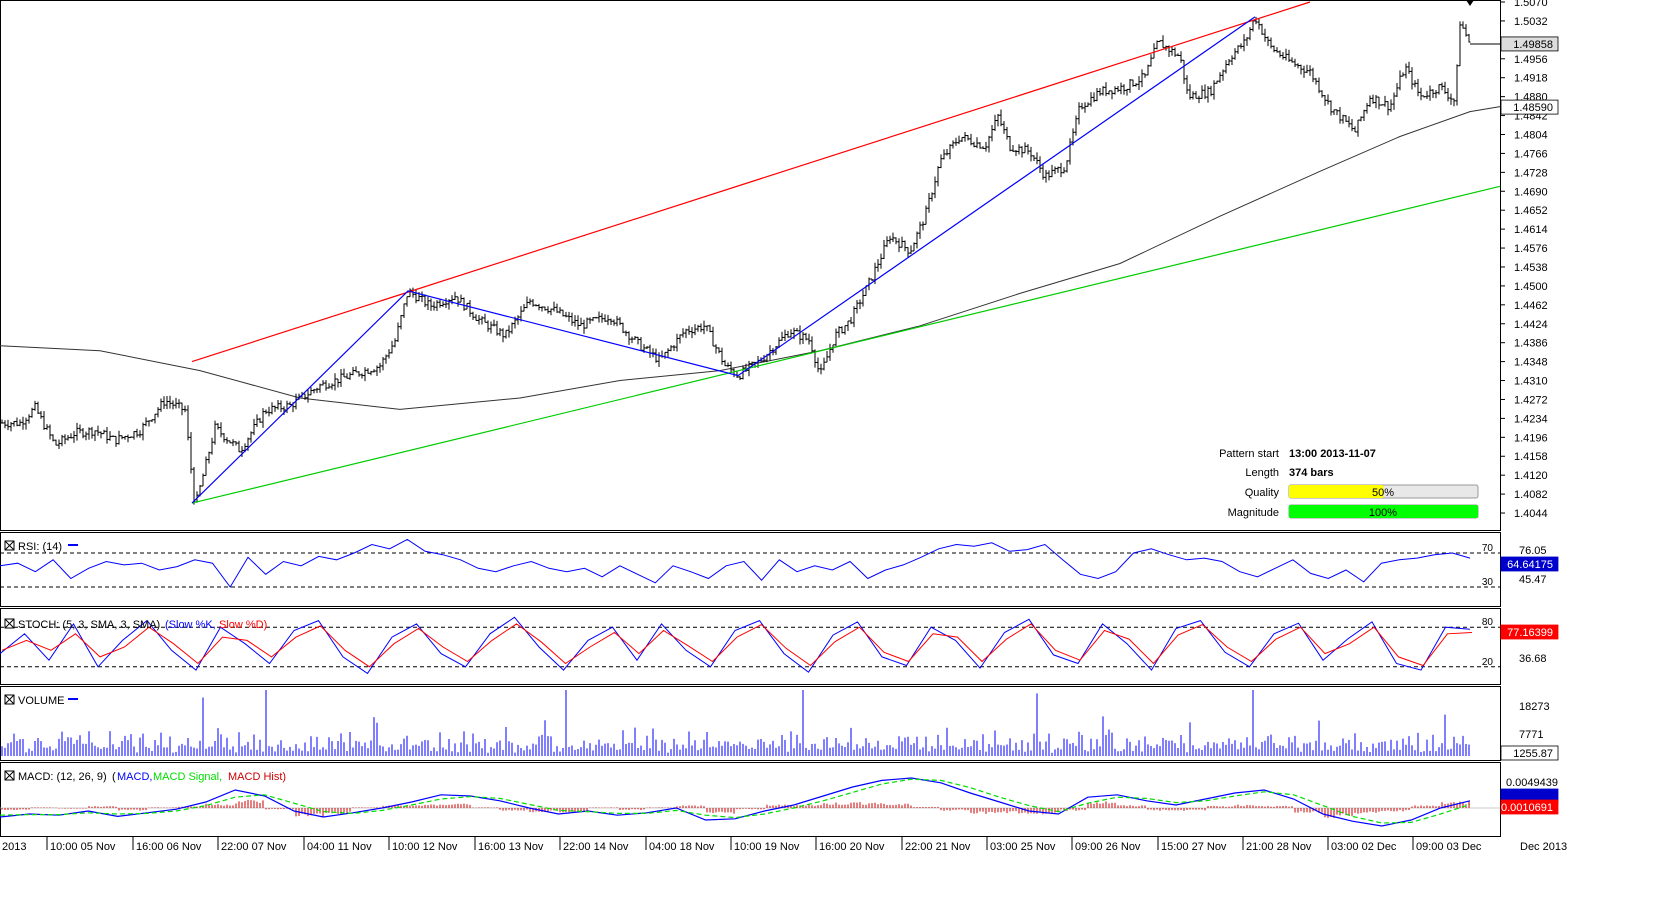 The image size is (1655, 897). What do you see at coordinates (767, 847) in the screenshot?
I see `time-tick-label: 10:00 19 Nov` at bounding box center [767, 847].